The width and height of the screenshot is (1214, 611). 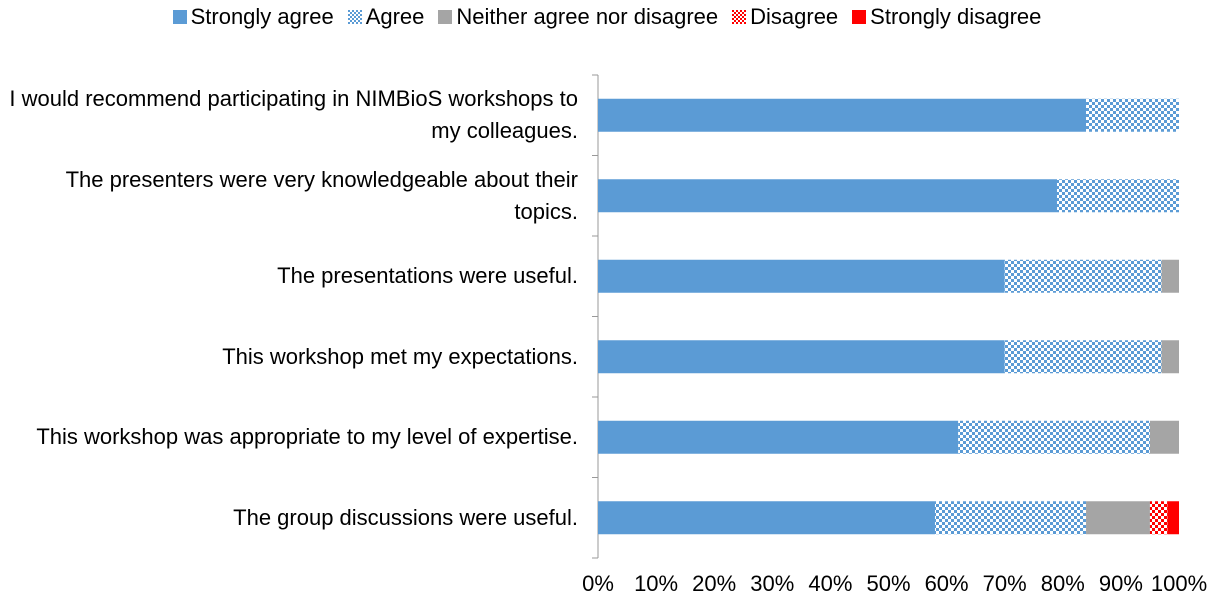 What do you see at coordinates (1005, 583) in the screenshot?
I see `x-tick-label: 70%` at bounding box center [1005, 583].